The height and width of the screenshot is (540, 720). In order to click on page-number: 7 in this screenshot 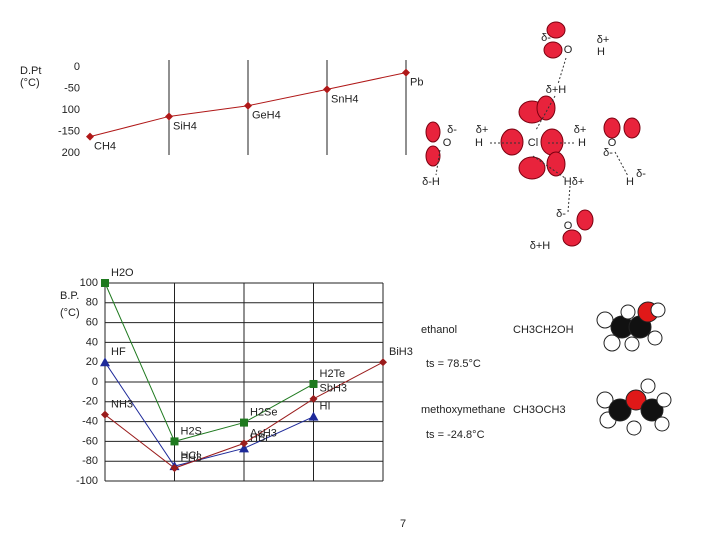, I will do `click(403, 524)`.